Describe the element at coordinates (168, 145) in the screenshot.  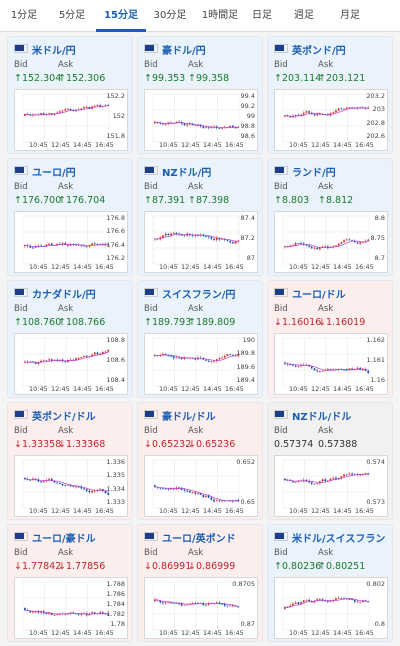
I see `x-tick-label: 10:45` at that location.